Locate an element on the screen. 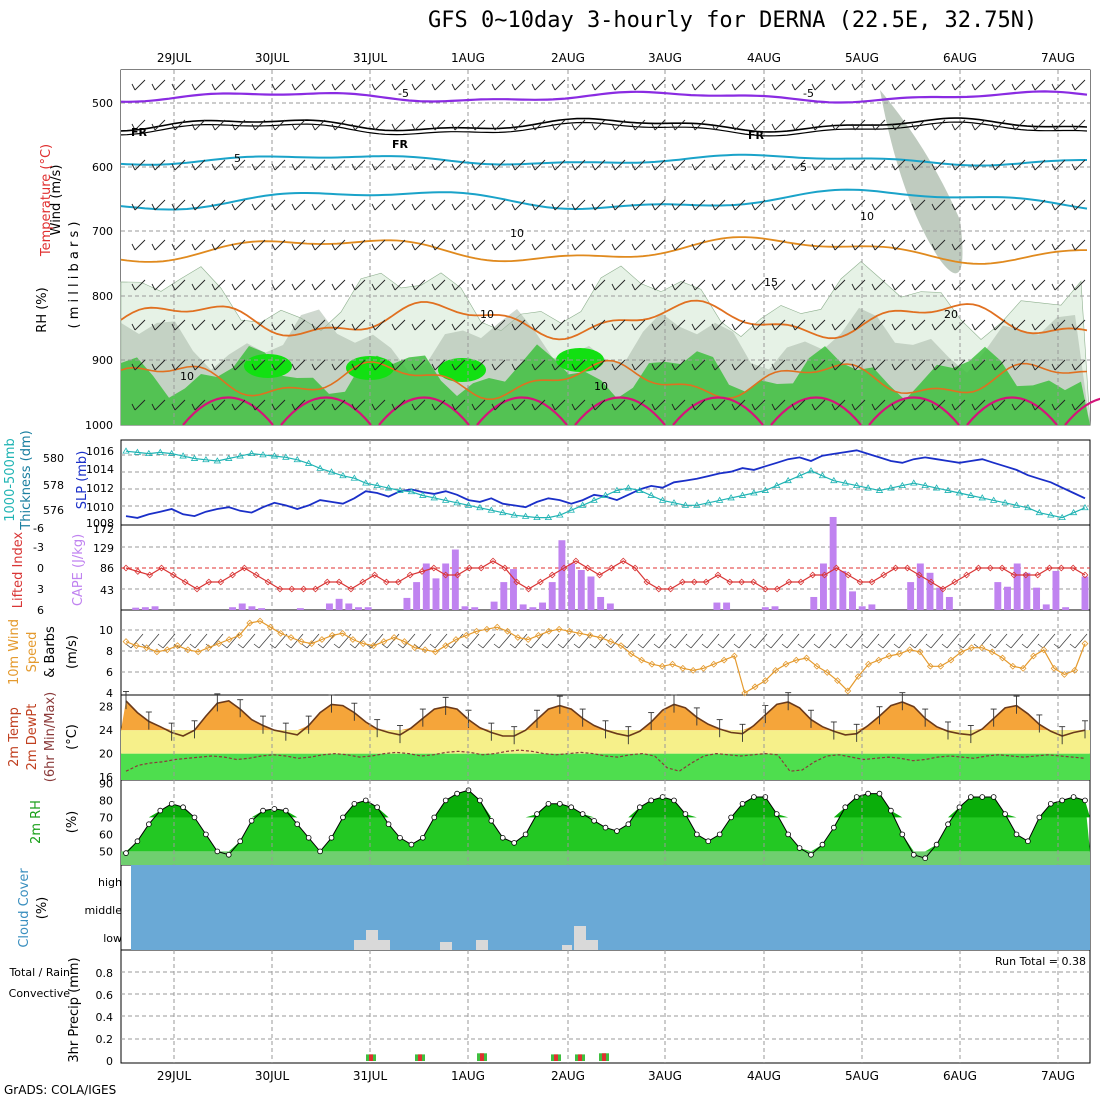 This screenshot has width=1100, height=1100. ylabel-cloud-b: (%) is located at coordinates (42, 908).